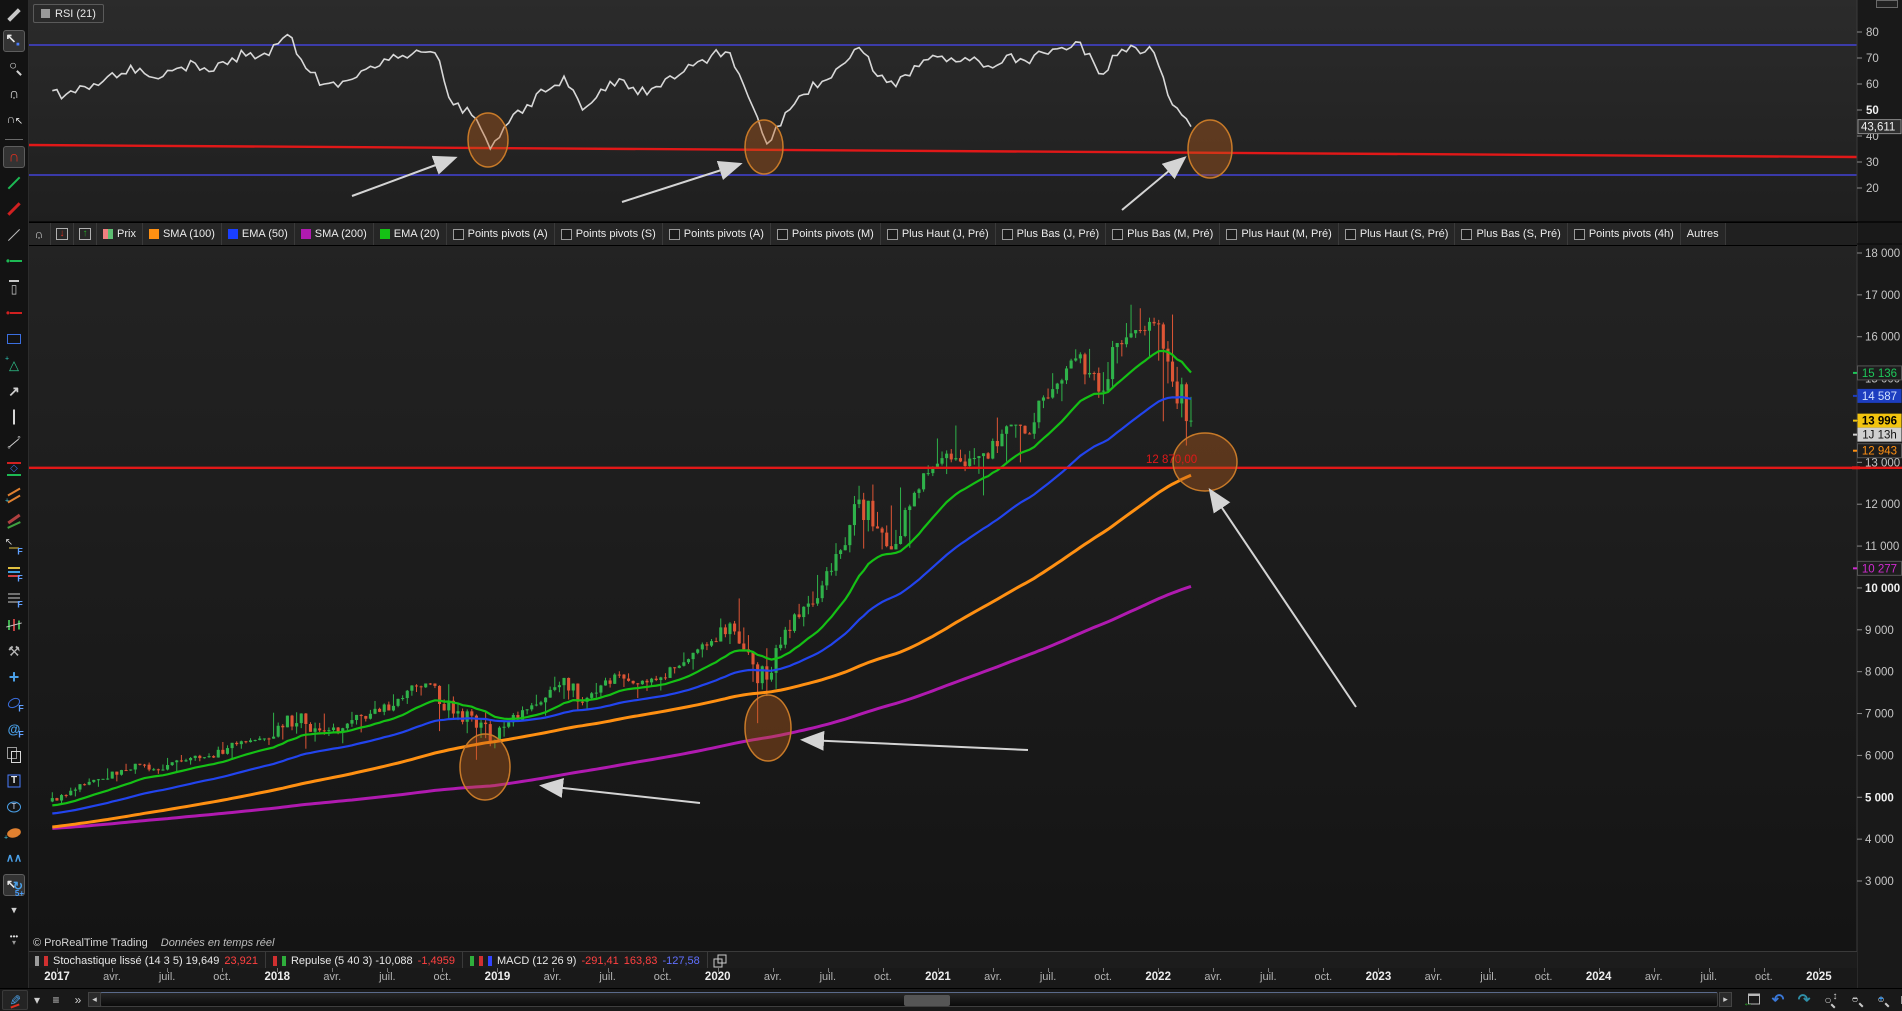 This screenshot has height=1011, width=1902. What do you see at coordinates (14, 858) in the screenshot?
I see `double-top-pattern-icon: ∧ ∧` at bounding box center [14, 858].